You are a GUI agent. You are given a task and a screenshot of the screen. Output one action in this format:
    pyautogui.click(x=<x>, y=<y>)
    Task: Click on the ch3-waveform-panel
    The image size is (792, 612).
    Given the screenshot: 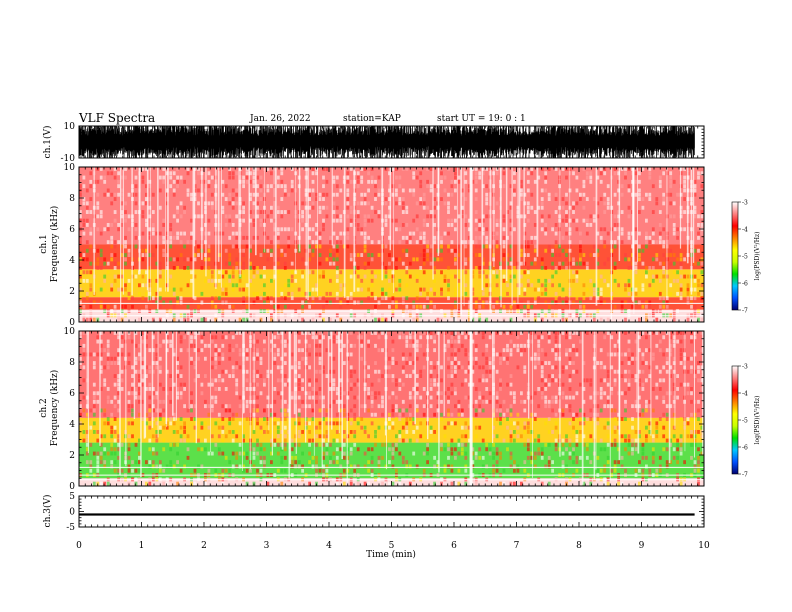 What is the action you would take?
    pyautogui.click(x=387, y=514)
    